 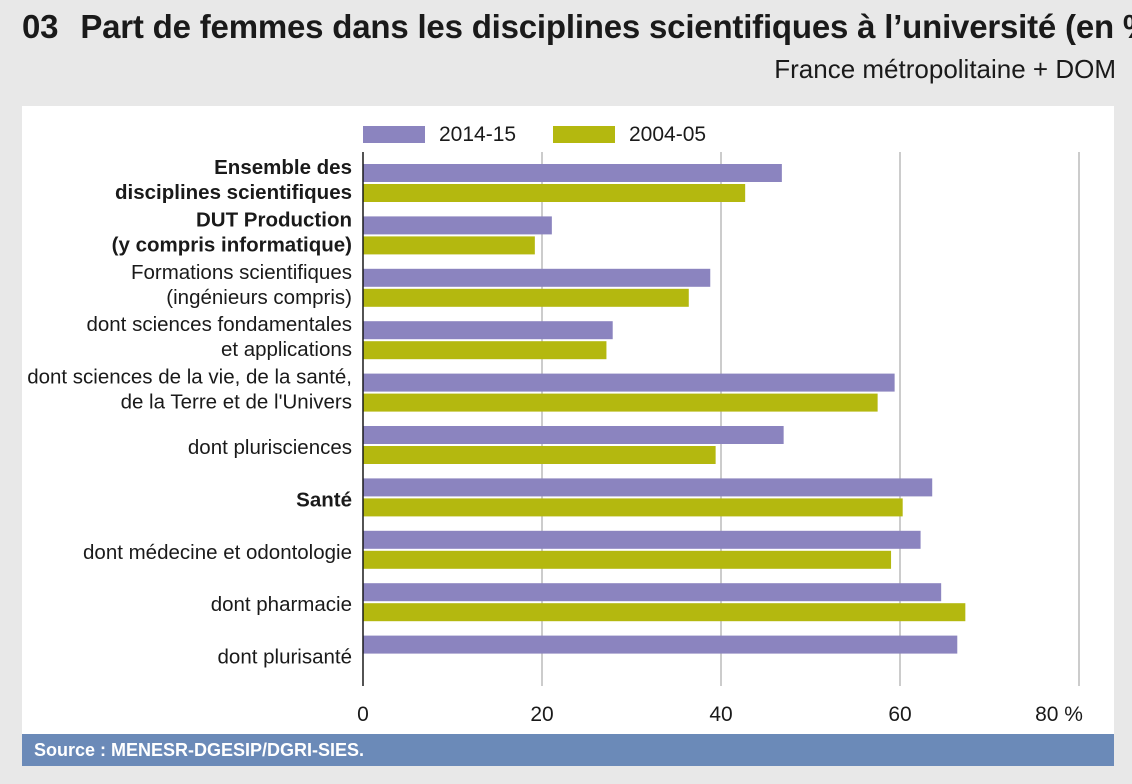 I want to click on category-label: dont pharmacie, so click(x=281, y=604).